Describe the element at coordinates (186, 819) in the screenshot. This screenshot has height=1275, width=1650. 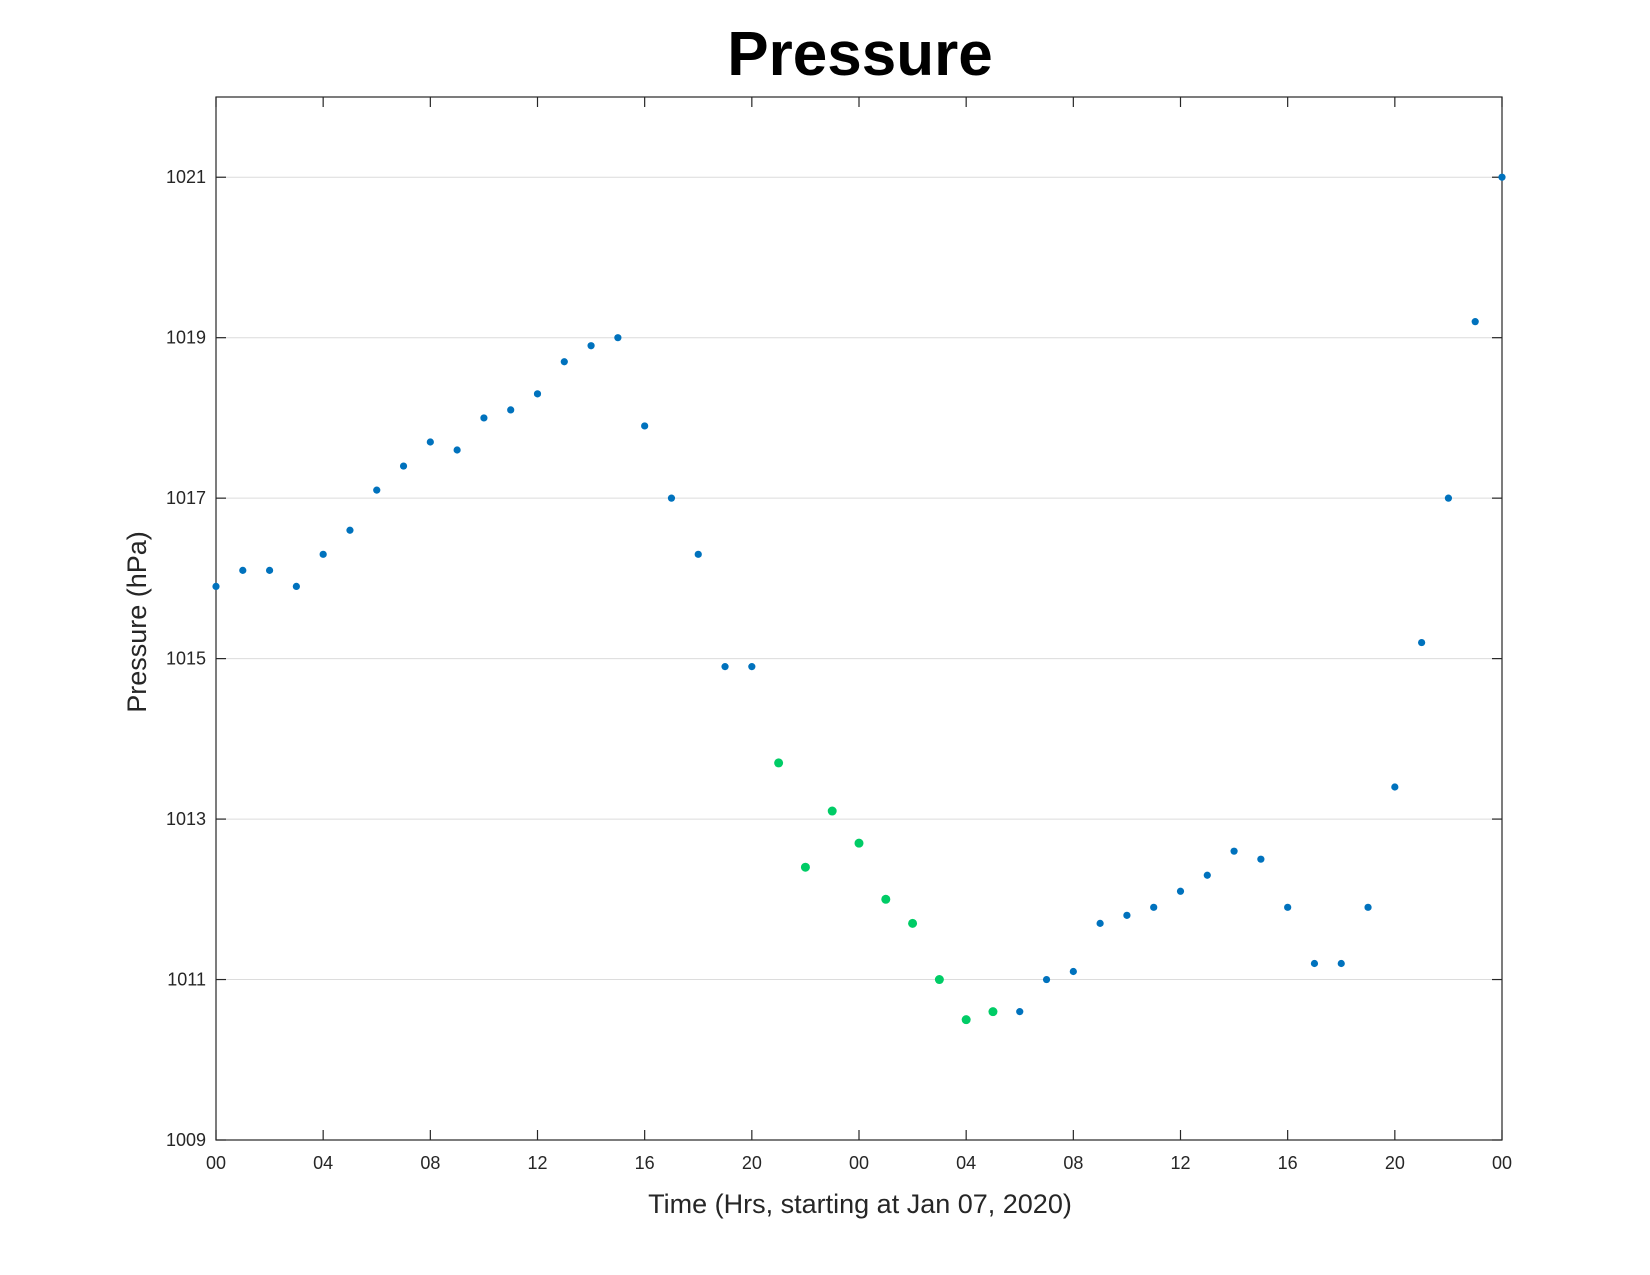
I see `y-tick-label: 1013` at that location.